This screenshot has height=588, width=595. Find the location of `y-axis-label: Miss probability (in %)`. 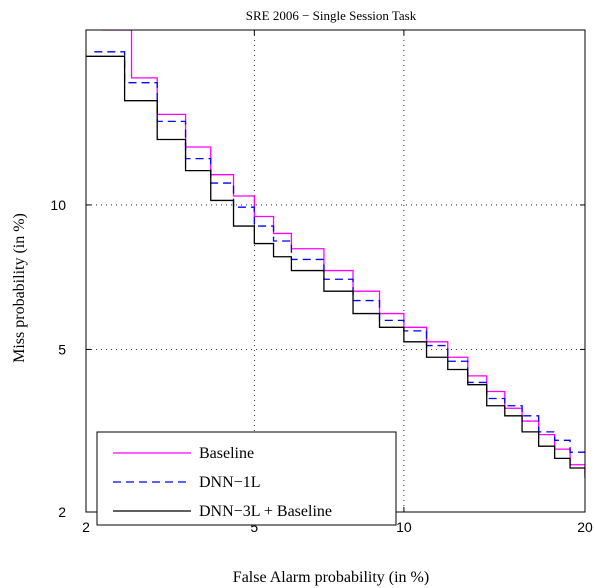

y-axis-label: Miss probability (in %) is located at coordinates (19, 288).